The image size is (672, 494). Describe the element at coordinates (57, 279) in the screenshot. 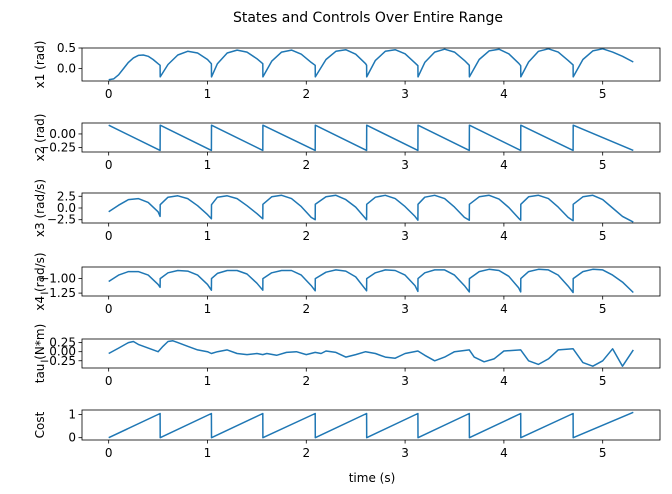

I see `y-tick-label: −1.00` at that location.